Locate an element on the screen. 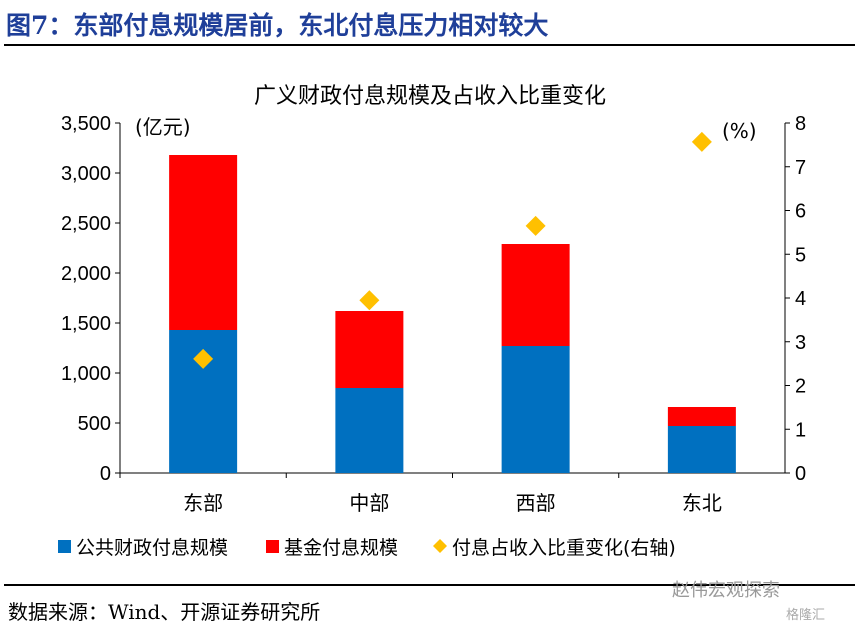 The image size is (859, 625). bar-东北-基金付息规模 is located at coordinates (701, 416).